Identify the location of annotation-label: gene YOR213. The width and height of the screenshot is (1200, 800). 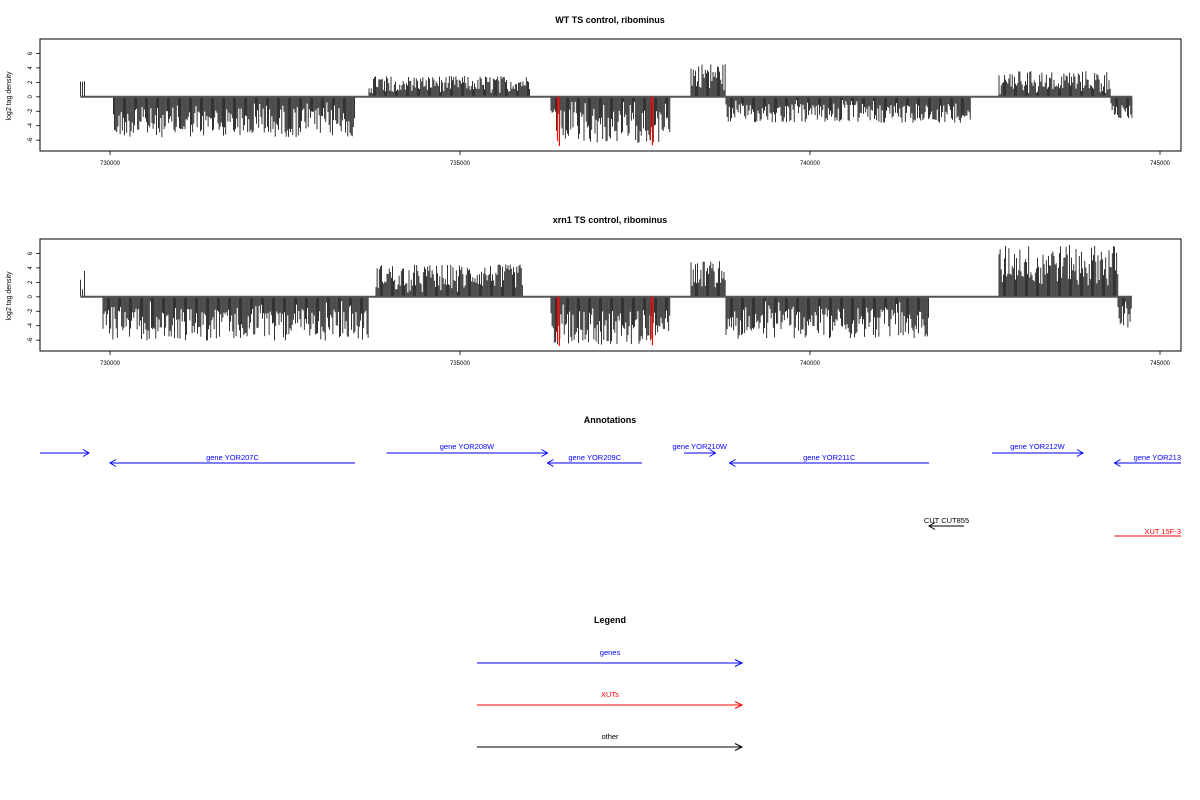
(1157, 457).